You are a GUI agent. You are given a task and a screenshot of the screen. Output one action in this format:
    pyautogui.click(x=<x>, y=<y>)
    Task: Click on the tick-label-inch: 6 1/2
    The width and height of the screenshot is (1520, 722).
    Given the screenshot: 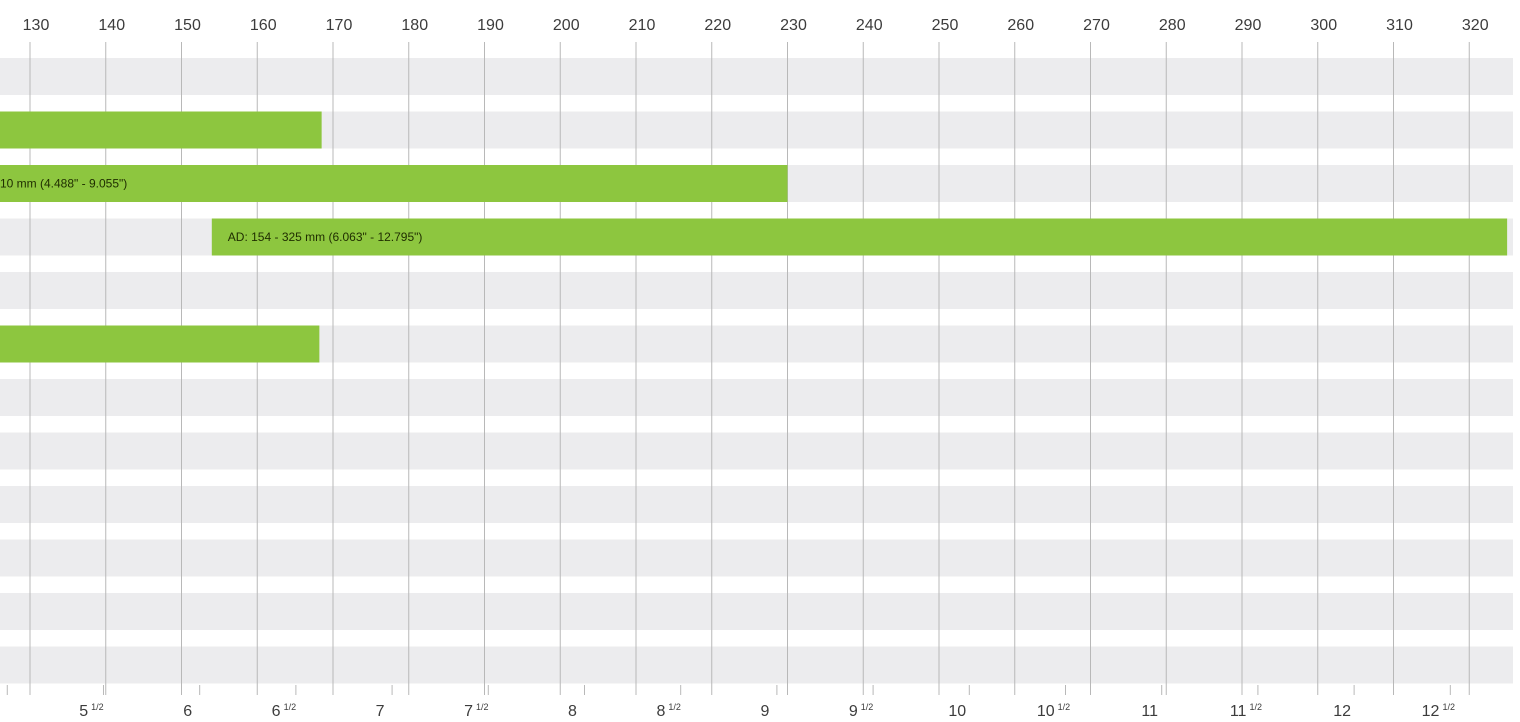 What is the action you would take?
    pyautogui.click(x=284, y=711)
    